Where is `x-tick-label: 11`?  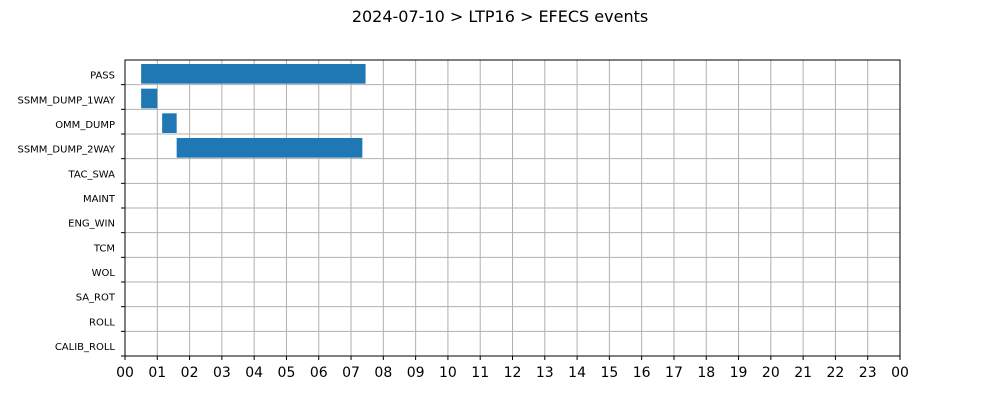 x-tick-label: 11 is located at coordinates (480, 373).